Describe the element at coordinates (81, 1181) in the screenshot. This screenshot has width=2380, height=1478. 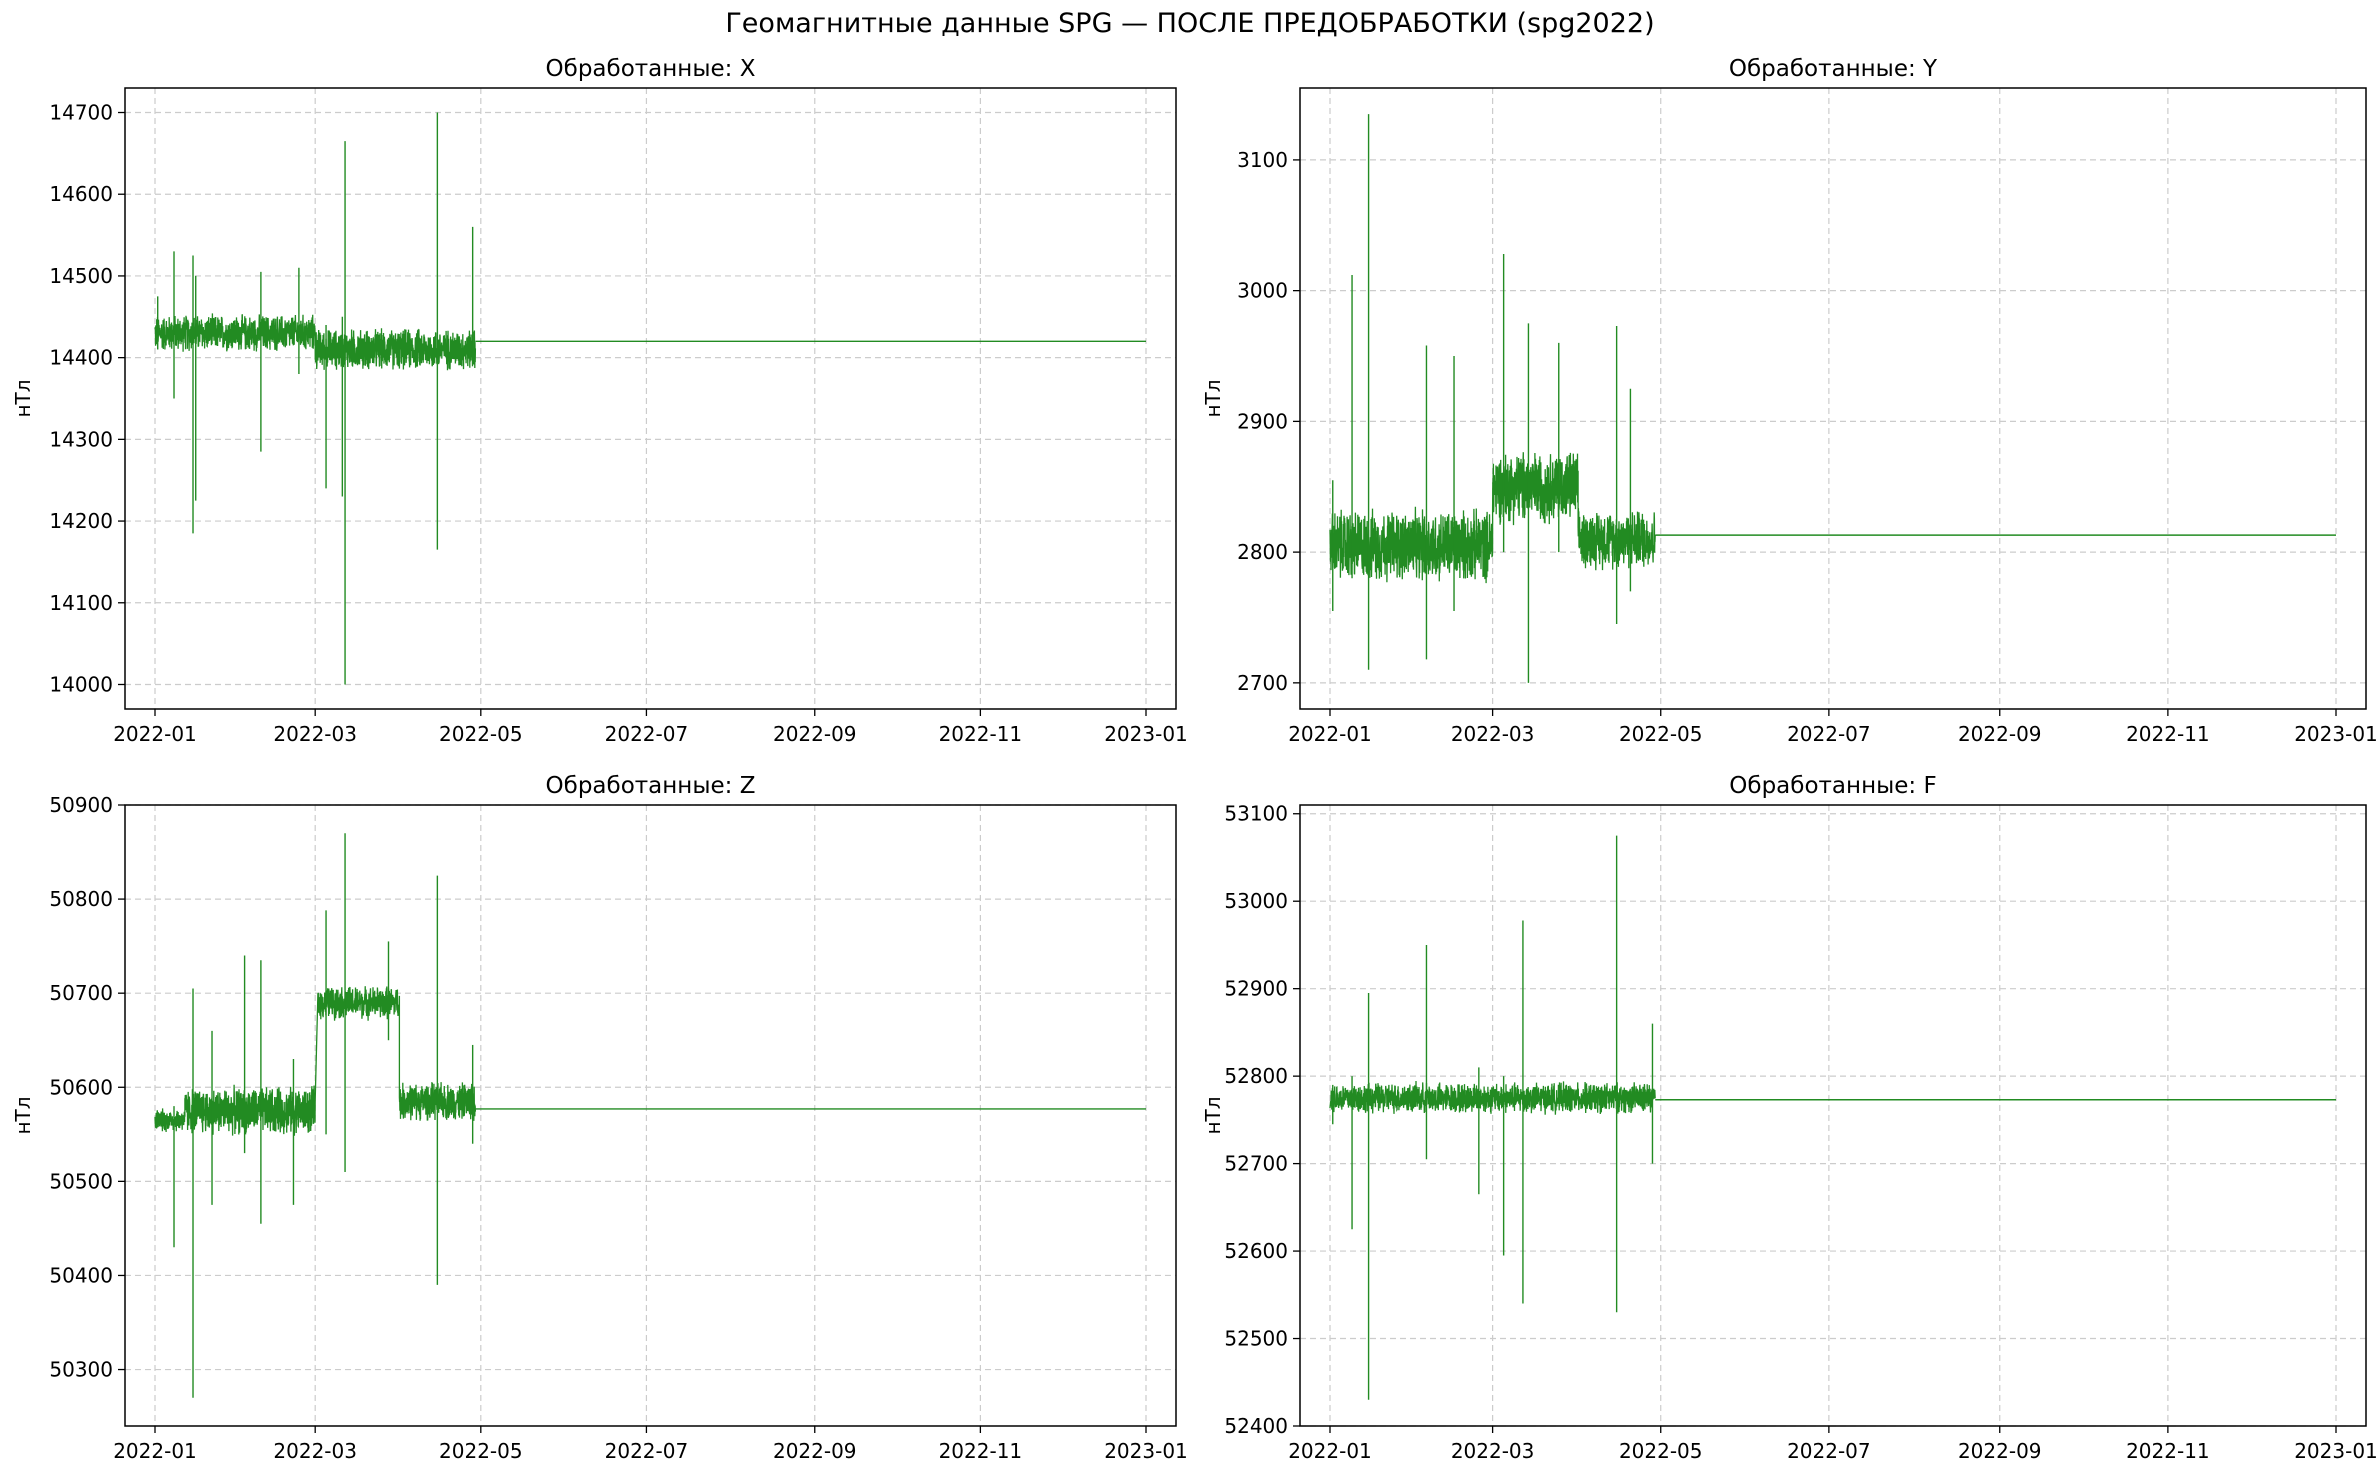
I see `y-tick-label: 50500` at that location.